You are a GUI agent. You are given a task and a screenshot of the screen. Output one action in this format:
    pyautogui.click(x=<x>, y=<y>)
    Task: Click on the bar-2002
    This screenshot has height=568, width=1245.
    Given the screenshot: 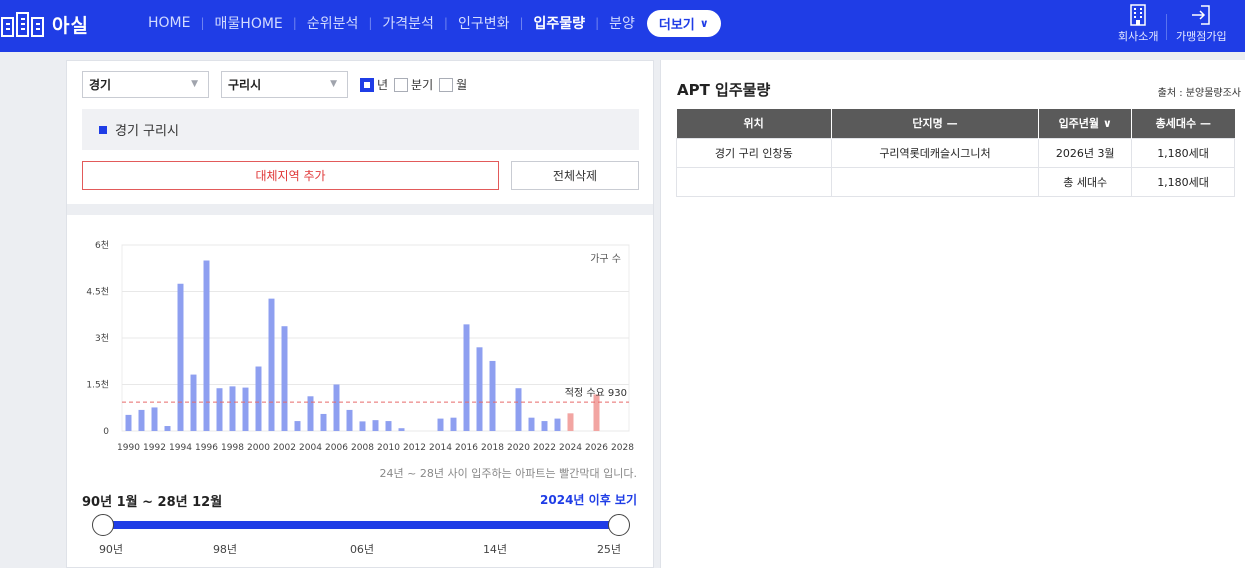 What is the action you would take?
    pyautogui.click(x=284, y=378)
    